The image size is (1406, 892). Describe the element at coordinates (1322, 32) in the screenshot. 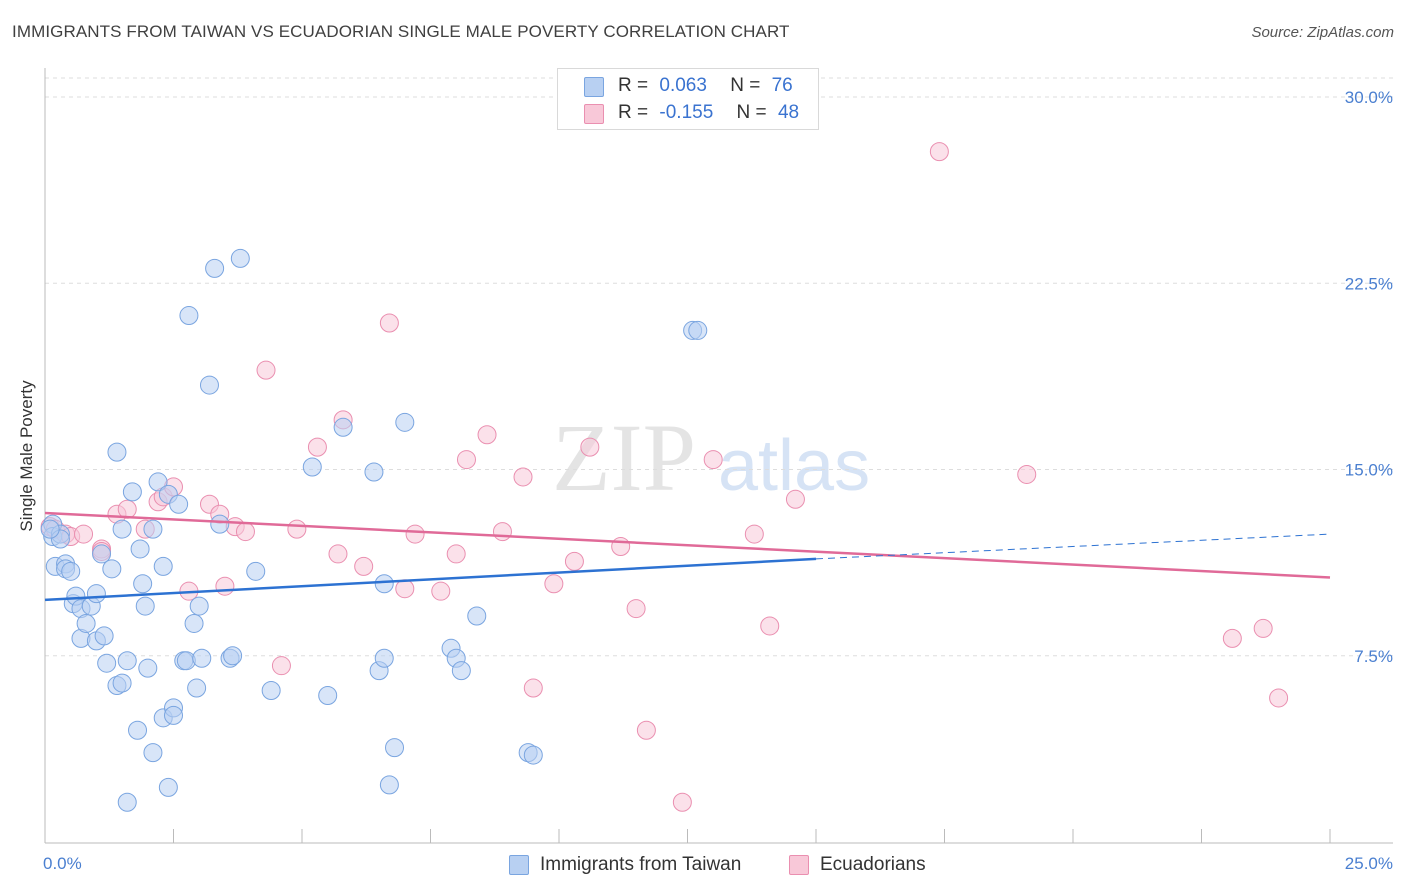

I see `source-credit: Source: ZipAtlas.com` at that location.